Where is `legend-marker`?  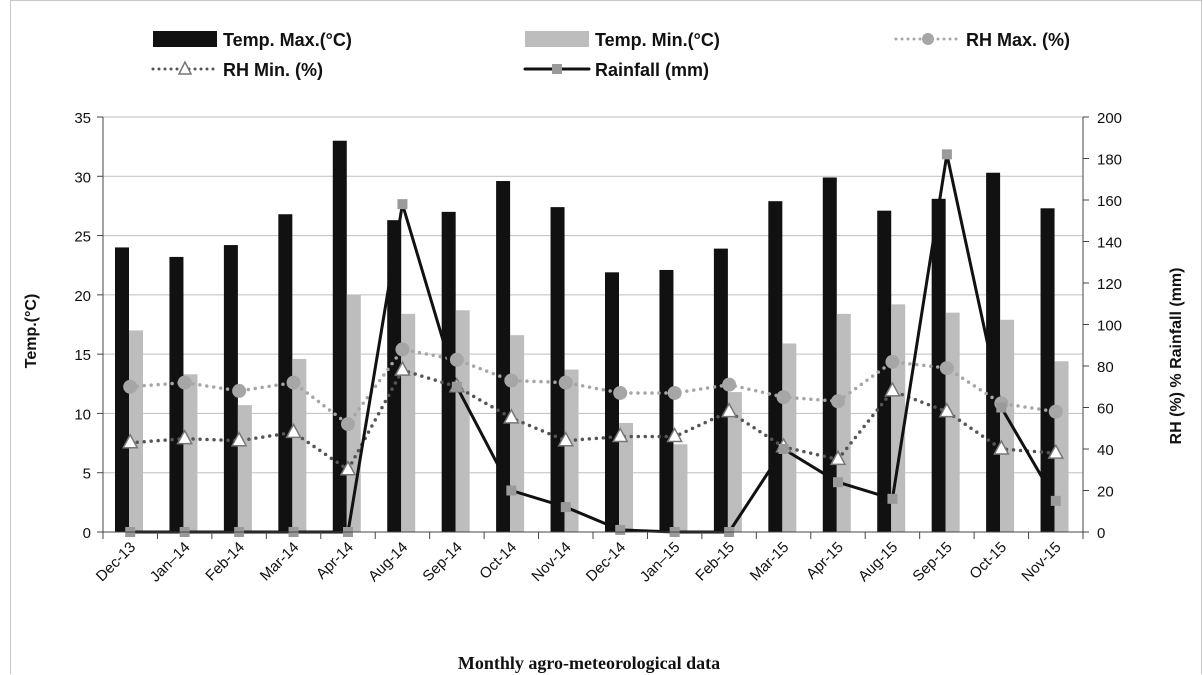 legend-marker is located at coordinates (185, 67).